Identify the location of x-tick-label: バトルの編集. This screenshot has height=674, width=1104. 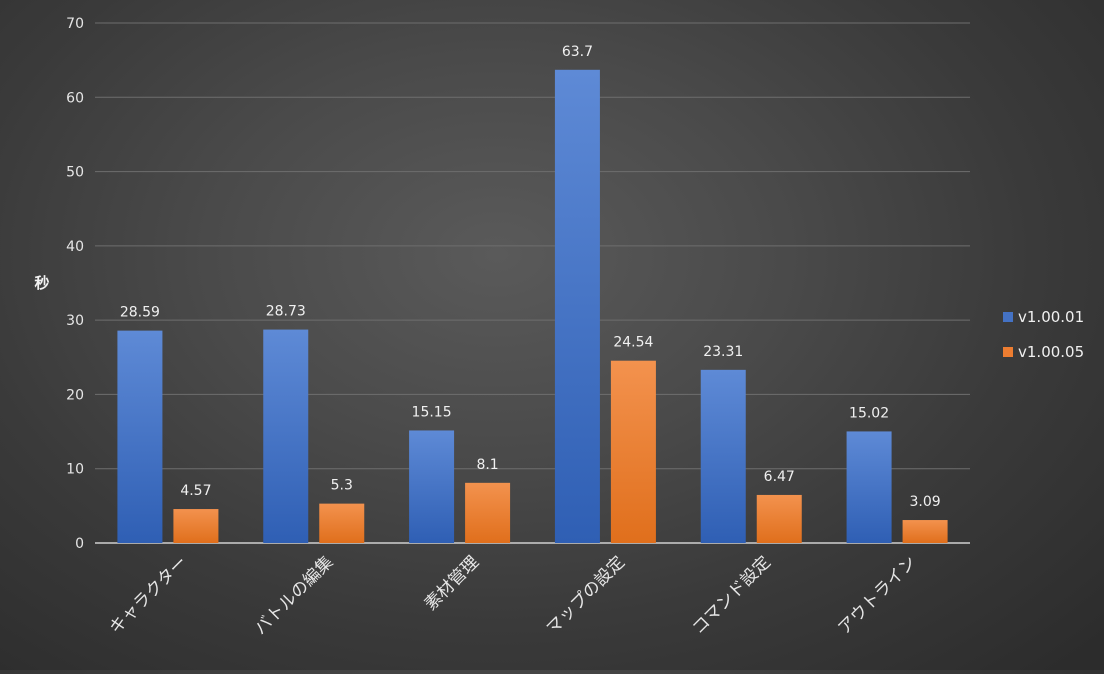
(294, 595).